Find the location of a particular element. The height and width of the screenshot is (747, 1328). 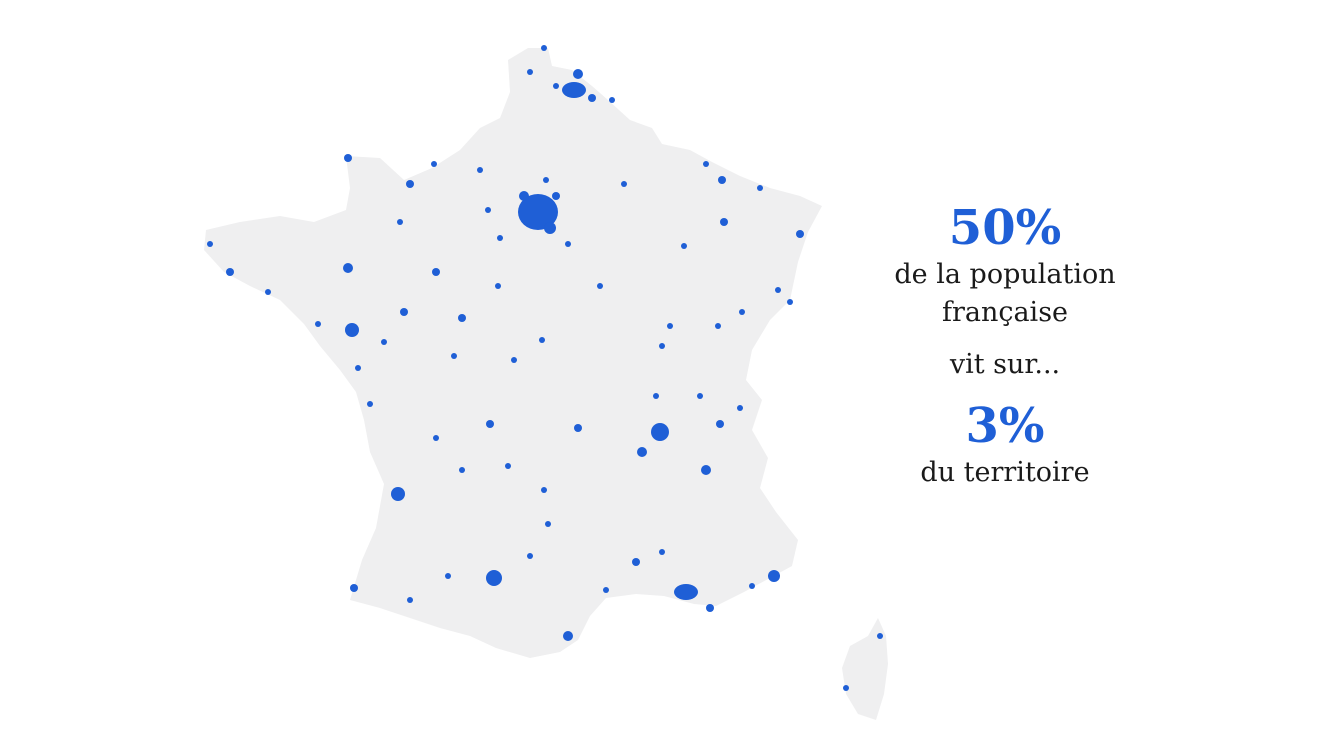

urban-area-marseille is located at coordinates (686, 592).